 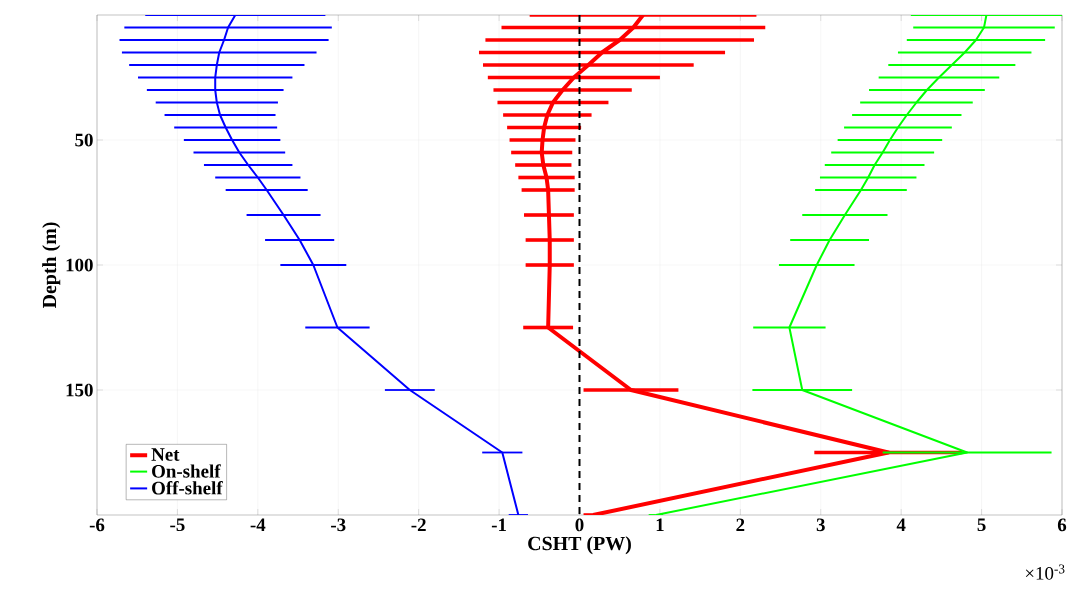 What do you see at coordinates (579, 525) in the screenshot?
I see `x-tick-label: 0` at bounding box center [579, 525].